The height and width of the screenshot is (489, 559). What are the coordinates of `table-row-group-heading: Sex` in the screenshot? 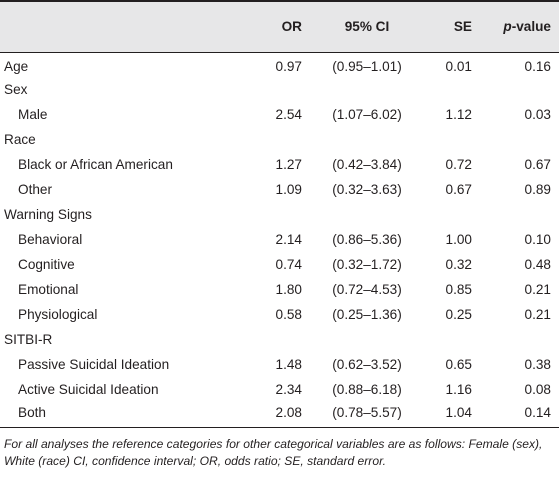 It's located at (279, 89).